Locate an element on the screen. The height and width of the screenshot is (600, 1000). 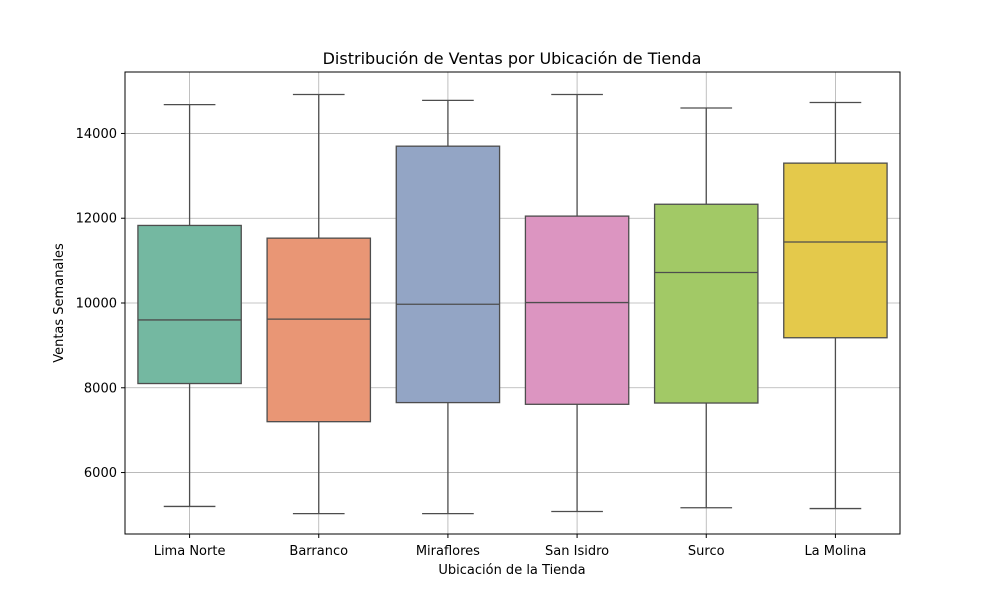
box-surco is located at coordinates (706, 308).